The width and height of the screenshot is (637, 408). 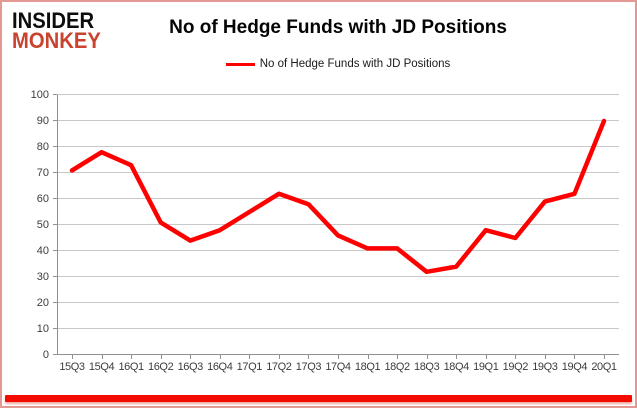 What do you see at coordinates (367, 367) in the screenshot?
I see `x-axis-label: 18Q1` at bounding box center [367, 367].